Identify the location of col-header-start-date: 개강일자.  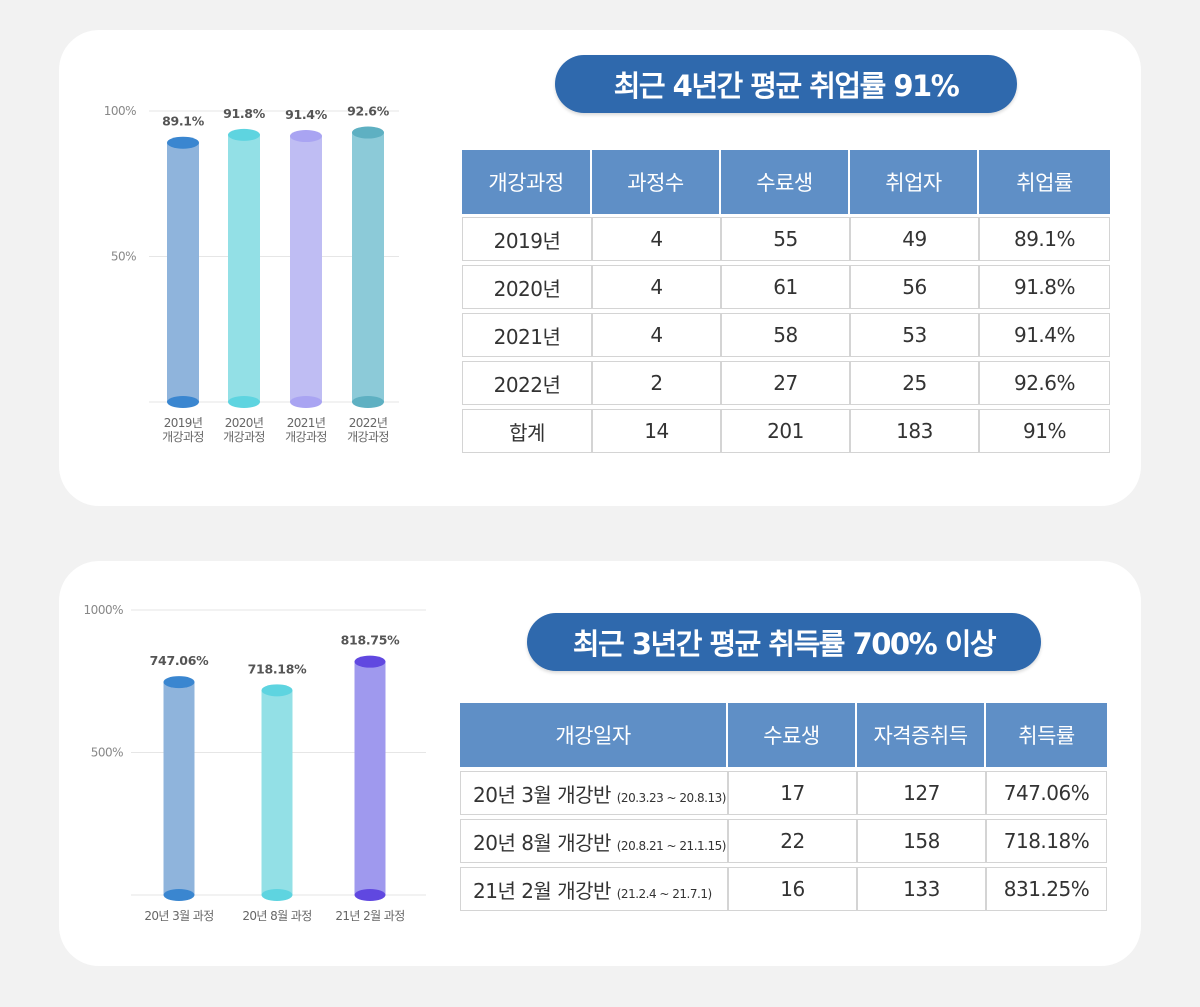
(594, 735).